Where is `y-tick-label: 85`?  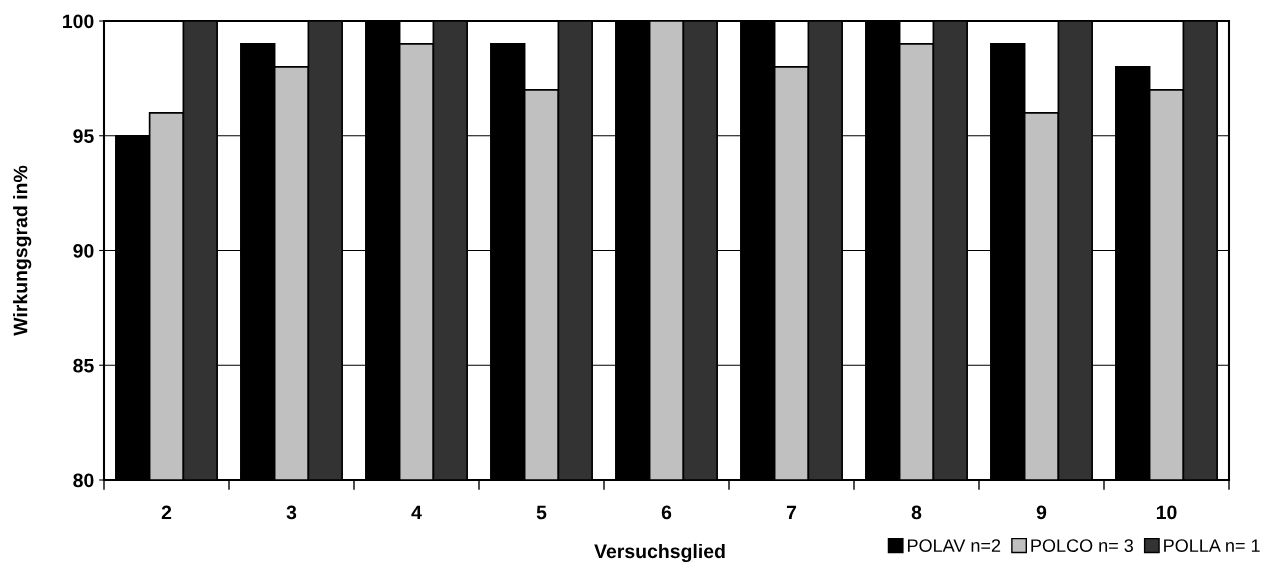 y-tick-label: 85 is located at coordinates (83, 365).